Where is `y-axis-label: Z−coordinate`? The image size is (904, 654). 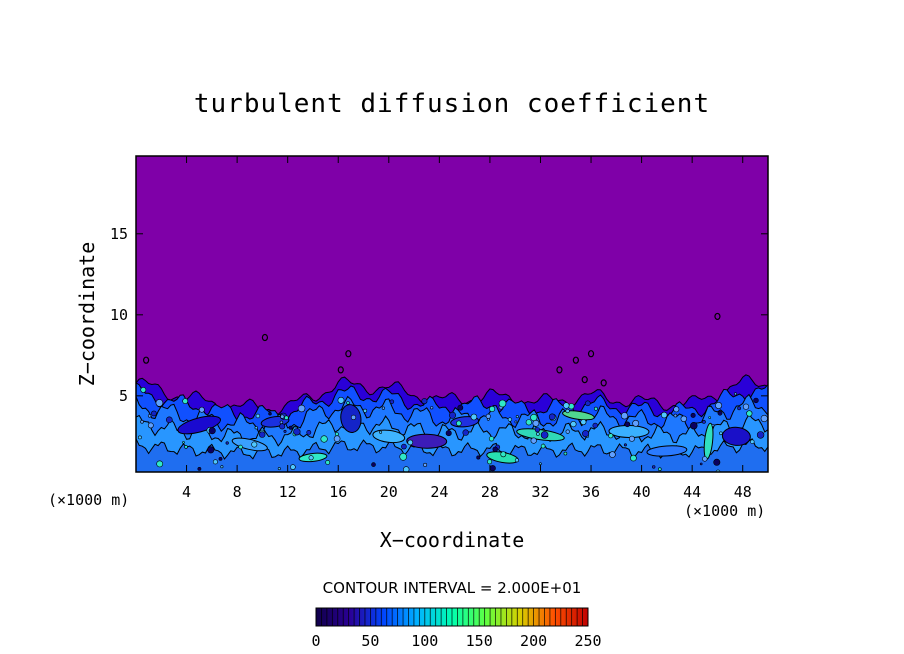 y-axis-label: Z−coordinate is located at coordinates (87, 314).